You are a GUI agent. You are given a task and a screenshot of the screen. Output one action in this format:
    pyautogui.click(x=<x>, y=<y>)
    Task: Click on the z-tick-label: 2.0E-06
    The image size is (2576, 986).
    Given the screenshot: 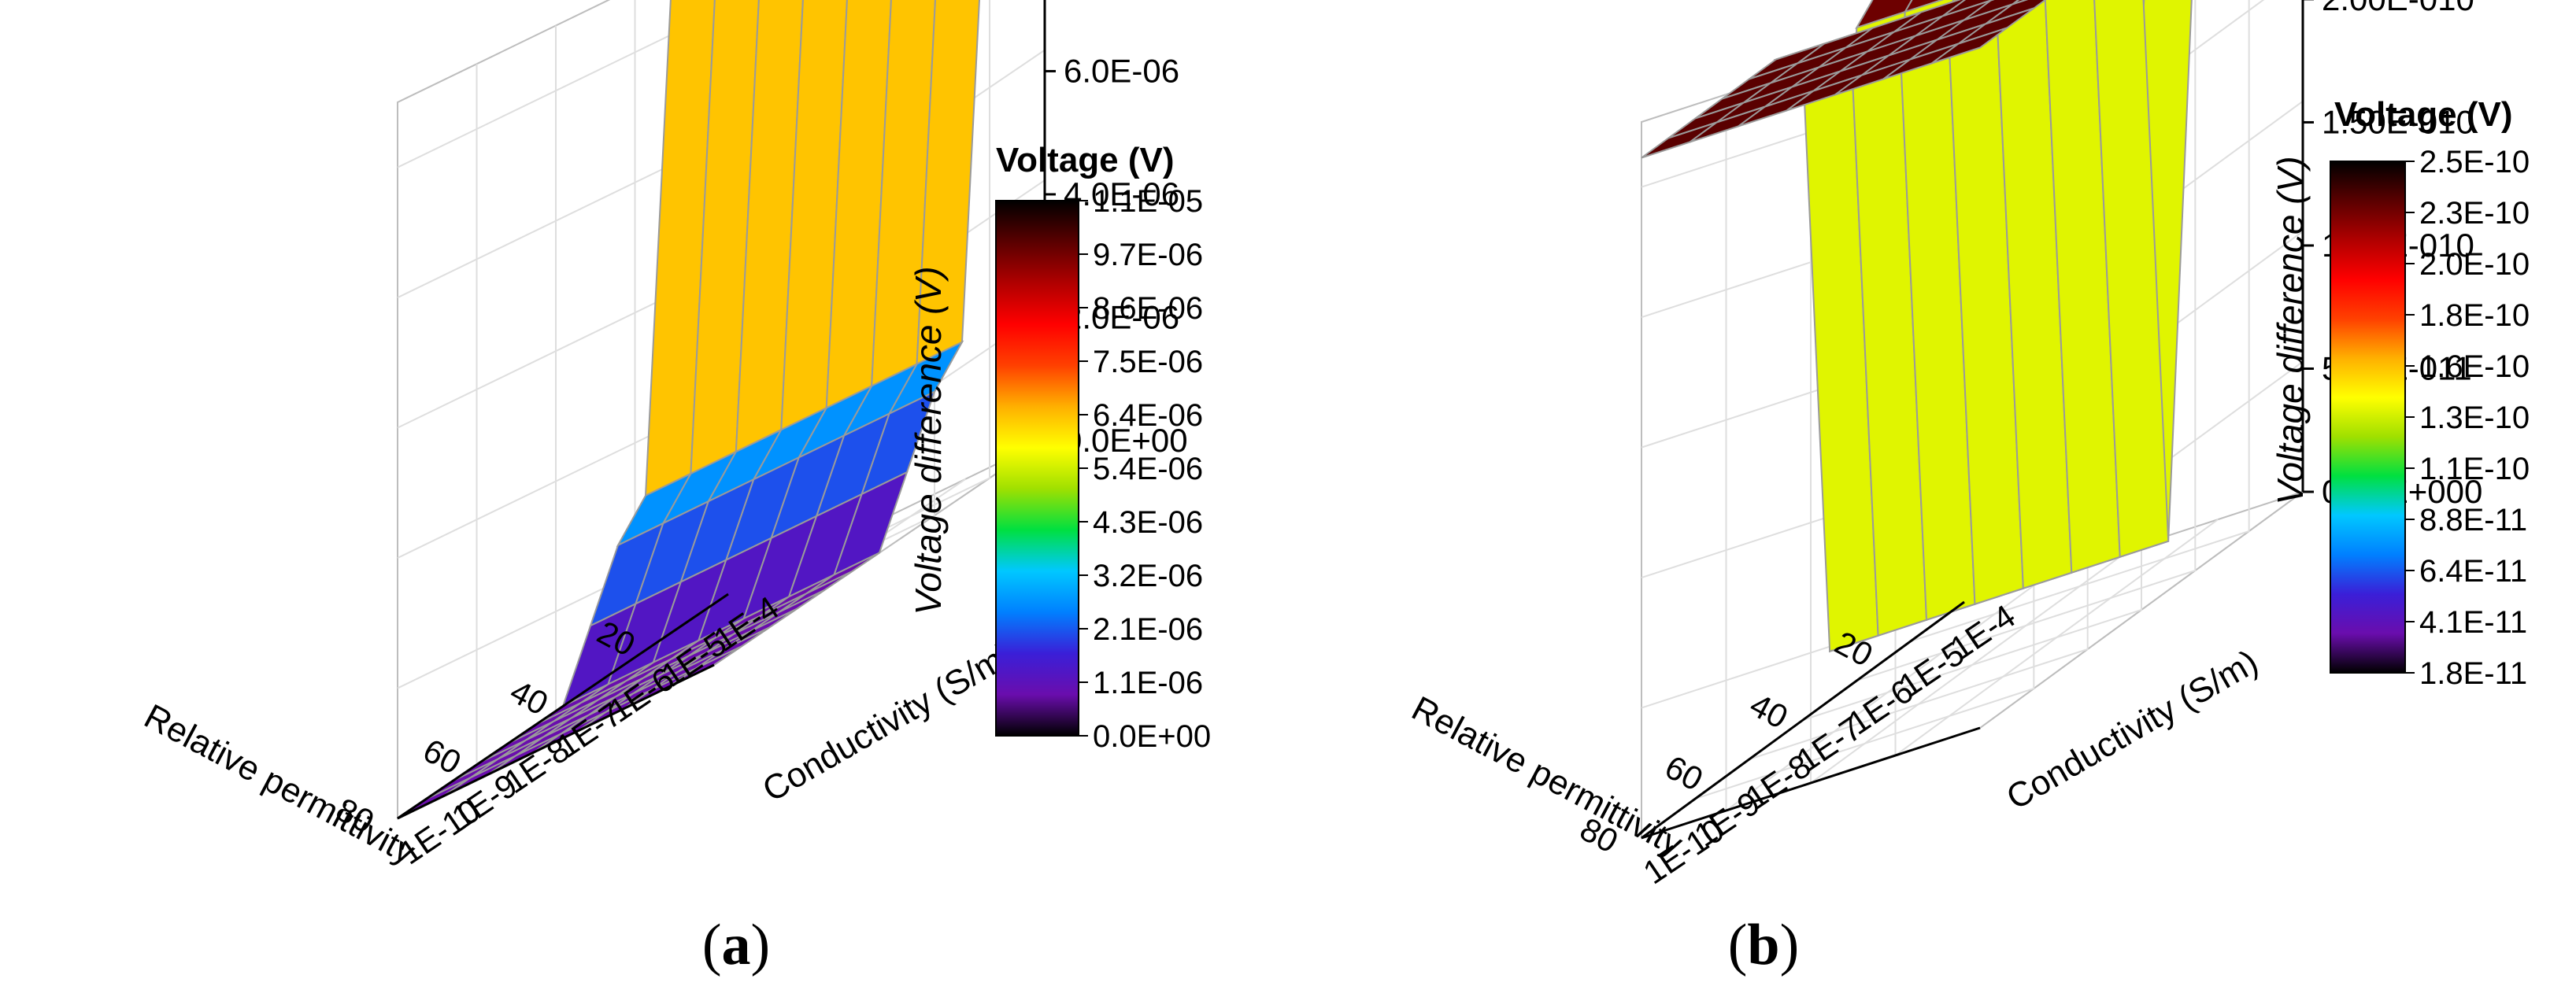 What is the action you would take?
    pyautogui.click(x=1121, y=316)
    